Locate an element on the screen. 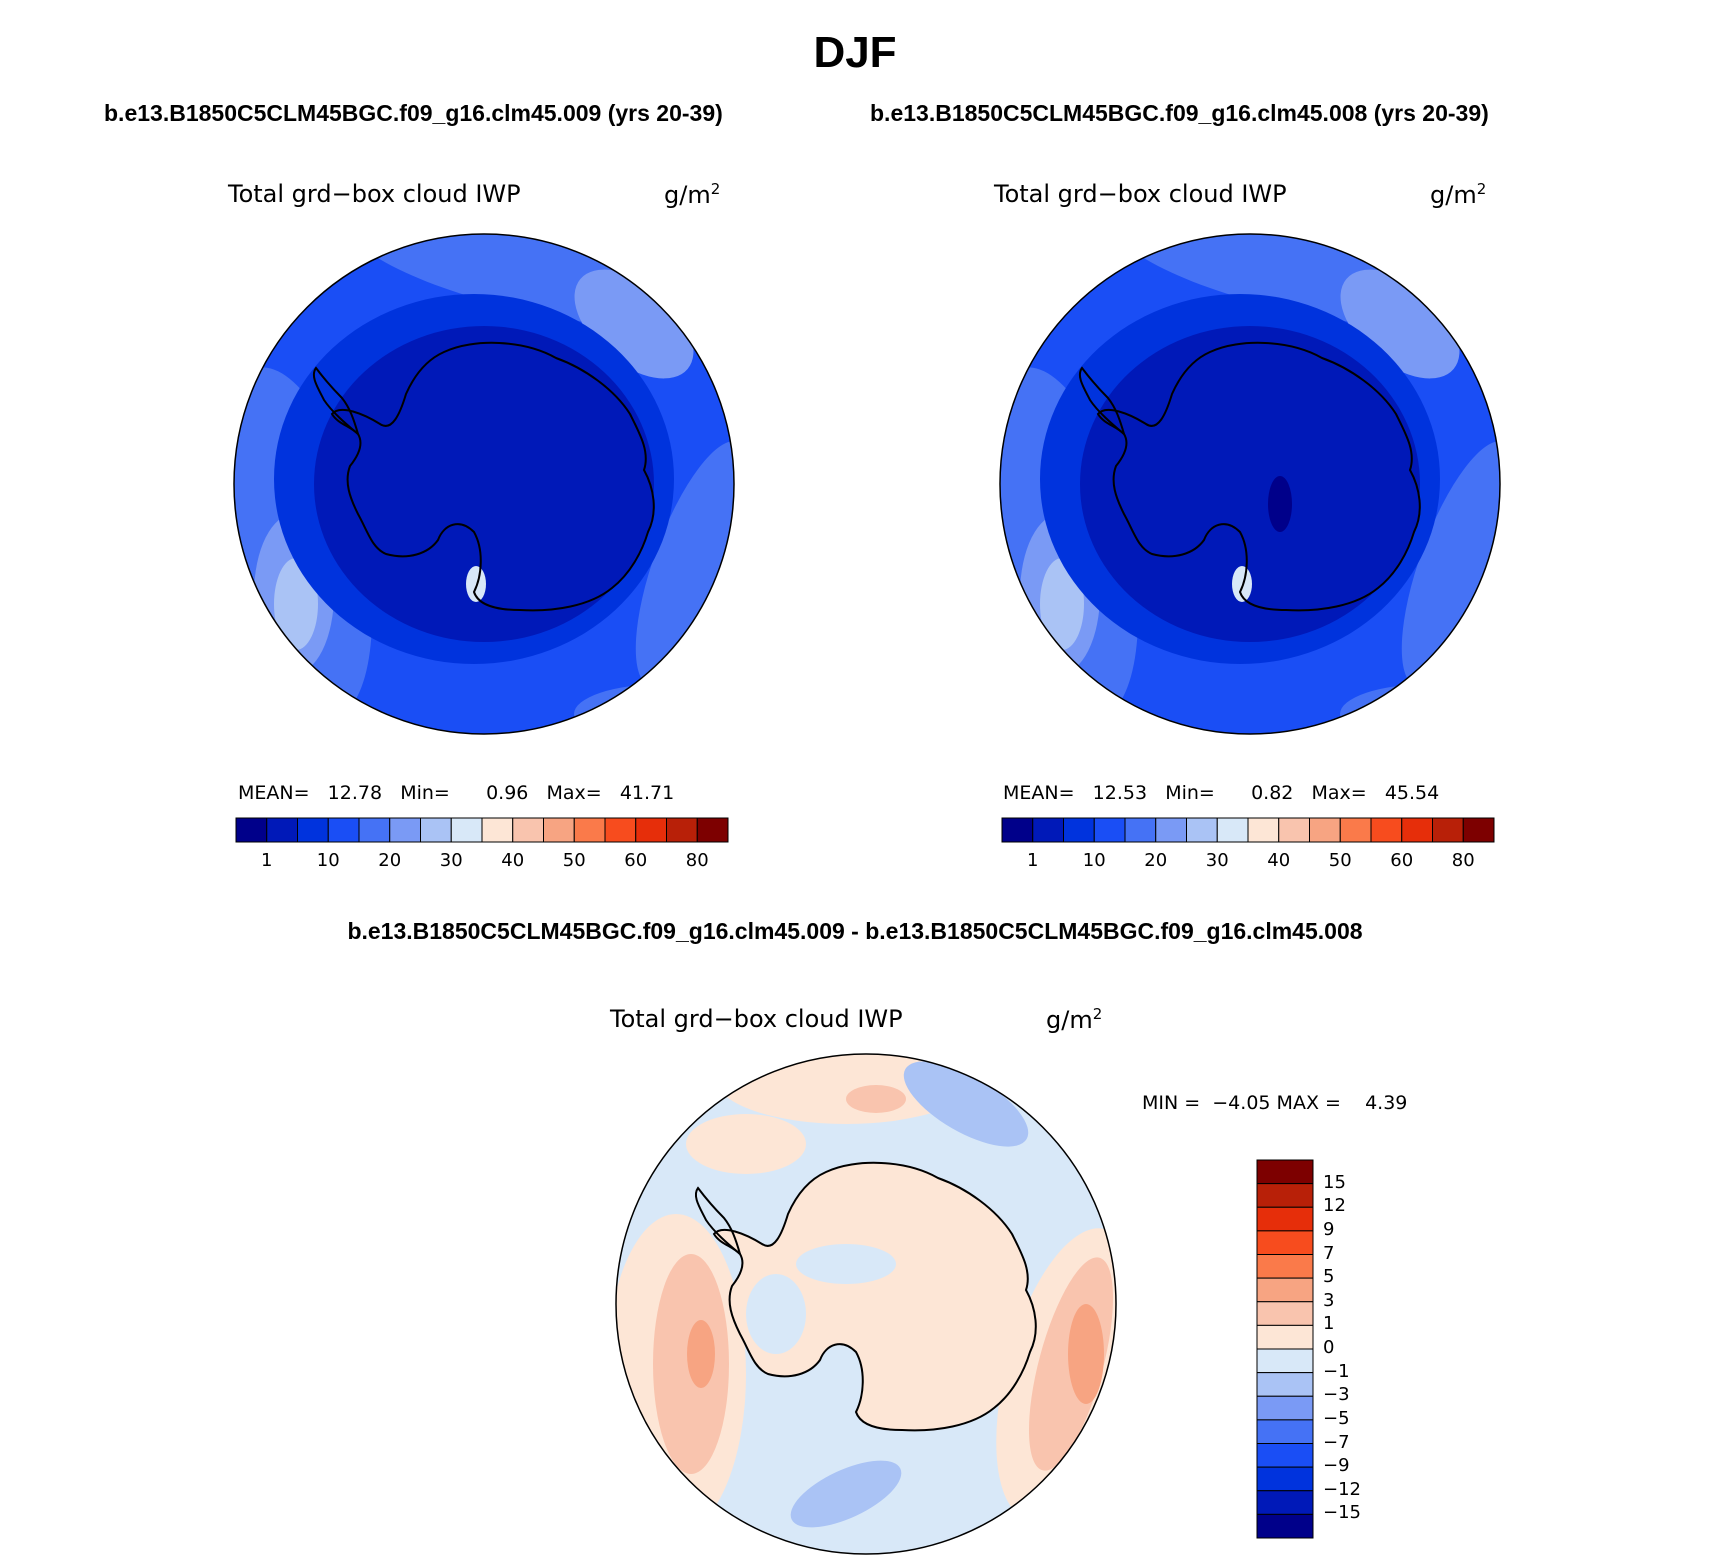  min-value-left: 0.96 is located at coordinates (507, 793).